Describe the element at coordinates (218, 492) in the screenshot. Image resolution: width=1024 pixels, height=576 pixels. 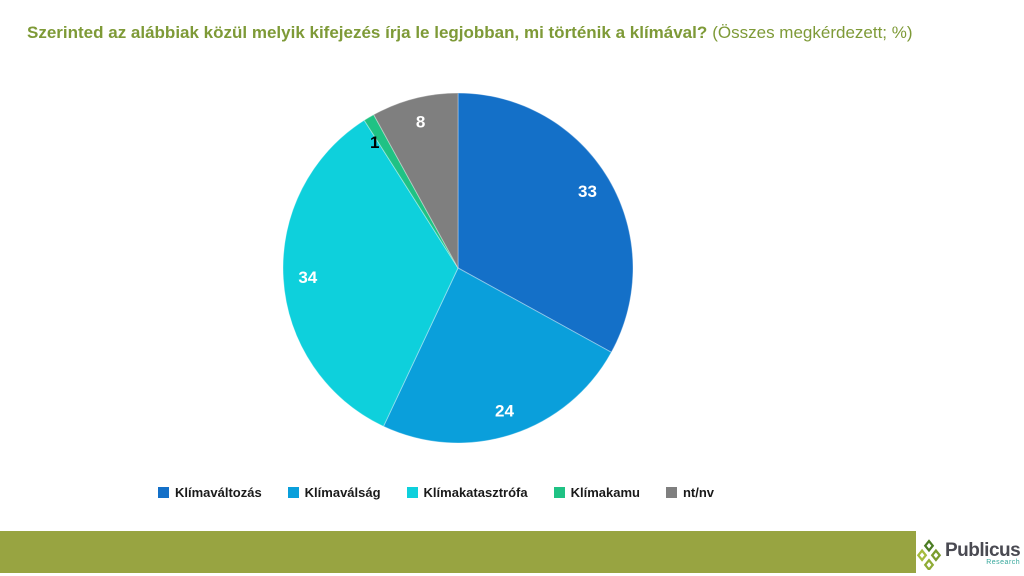
I see `legend-label-Klímaváltozás: Klímaváltozás` at that location.